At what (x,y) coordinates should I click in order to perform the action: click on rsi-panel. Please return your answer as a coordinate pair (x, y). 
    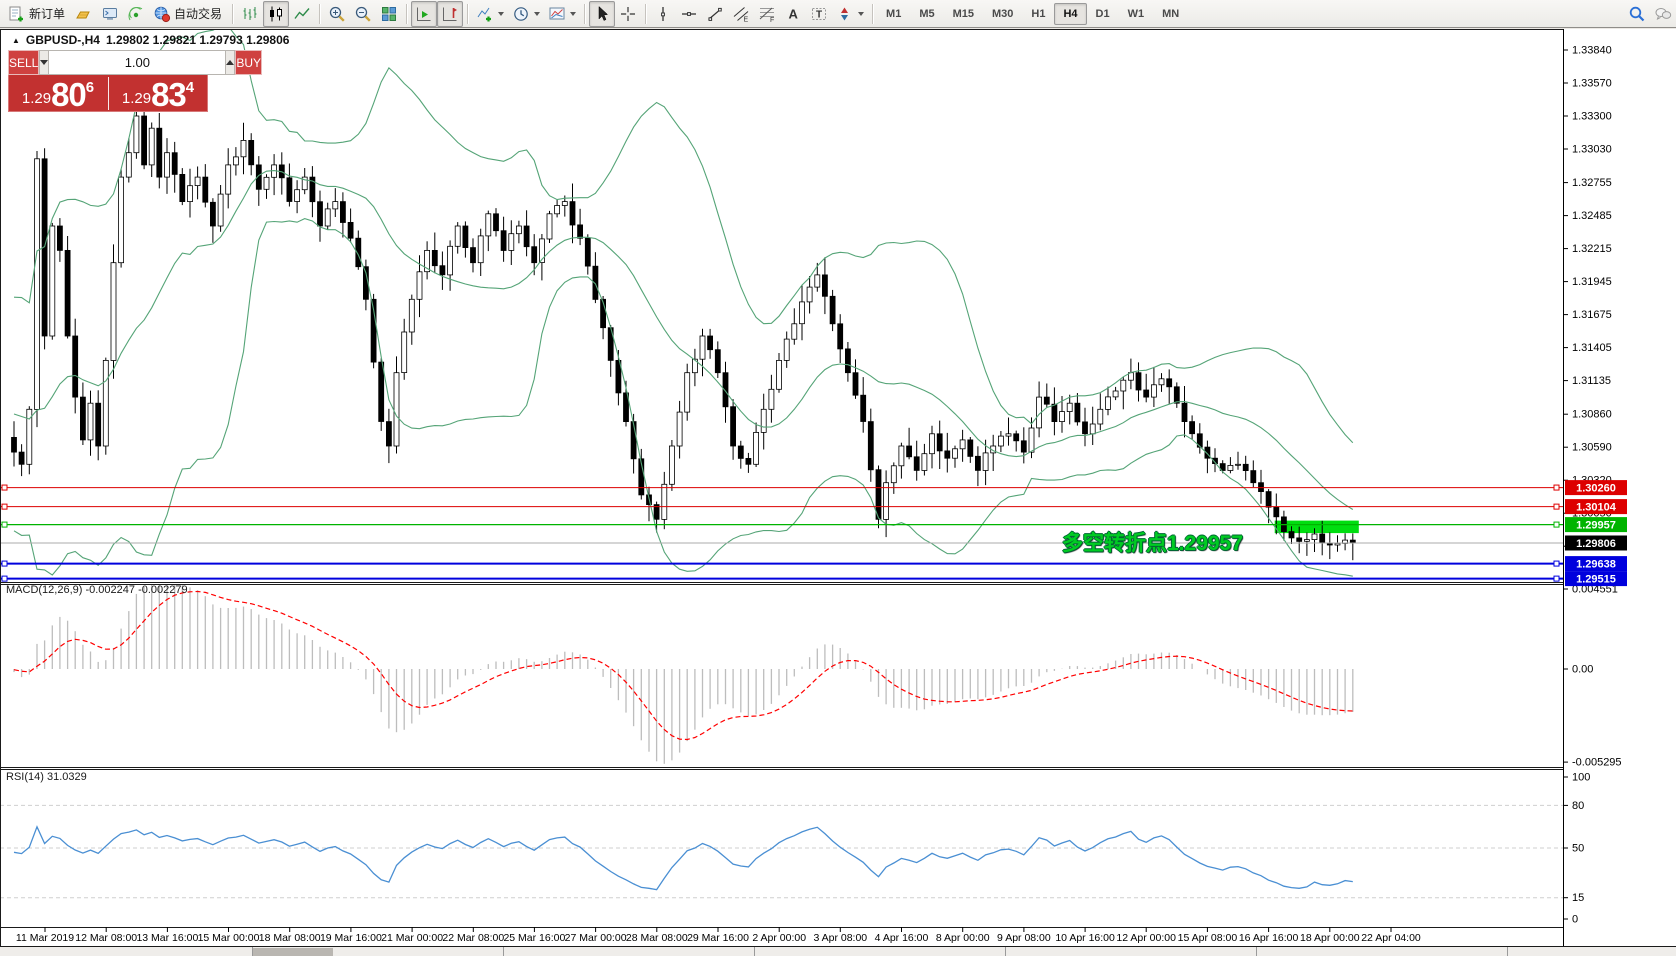
    Looking at the image, I should click on (781, 851).